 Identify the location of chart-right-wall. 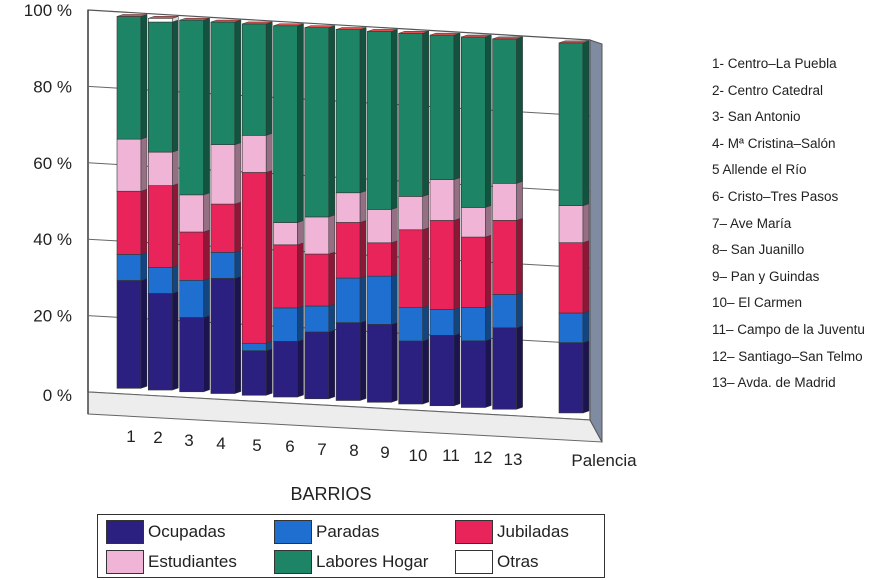
(596, 241).